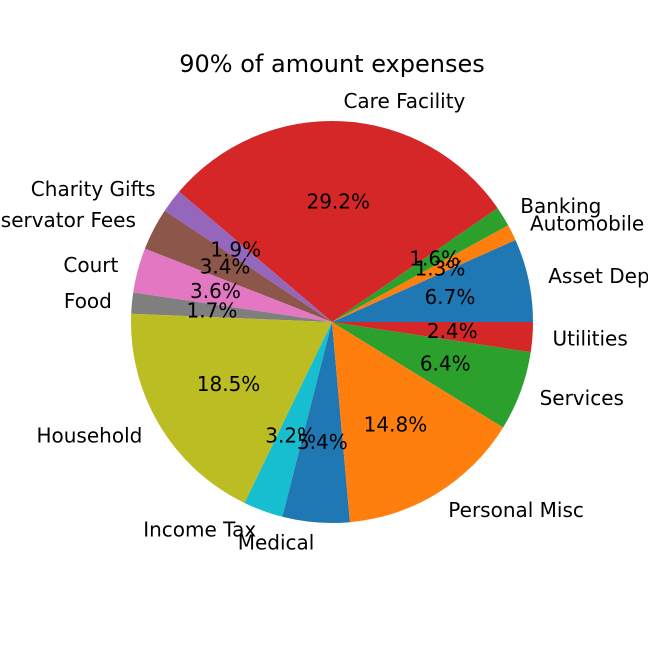  Describe the element at coordinates (450, 297) in the screenshot. I see `pie-value-label: 6.7%` at that location.